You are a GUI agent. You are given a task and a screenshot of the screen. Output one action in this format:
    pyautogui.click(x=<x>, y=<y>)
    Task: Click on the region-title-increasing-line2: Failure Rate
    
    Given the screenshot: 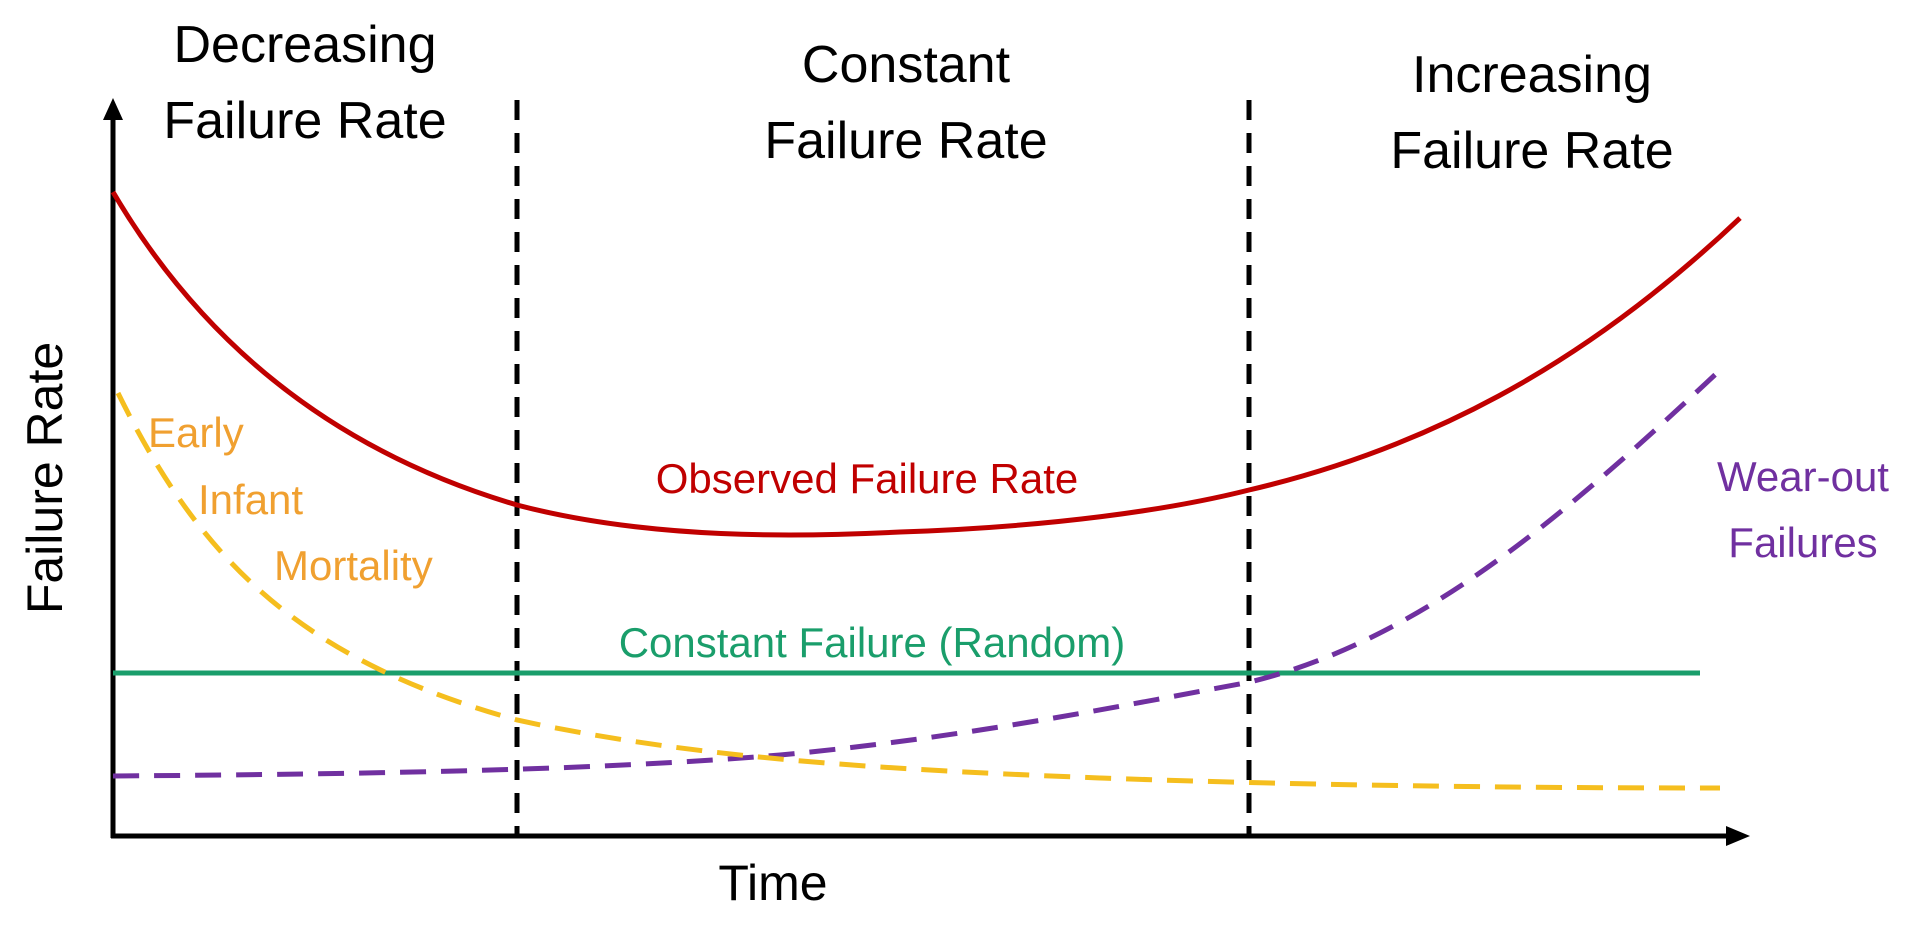 What is the action you would take?
    pyautogui.click(x=1531, y=151)
    